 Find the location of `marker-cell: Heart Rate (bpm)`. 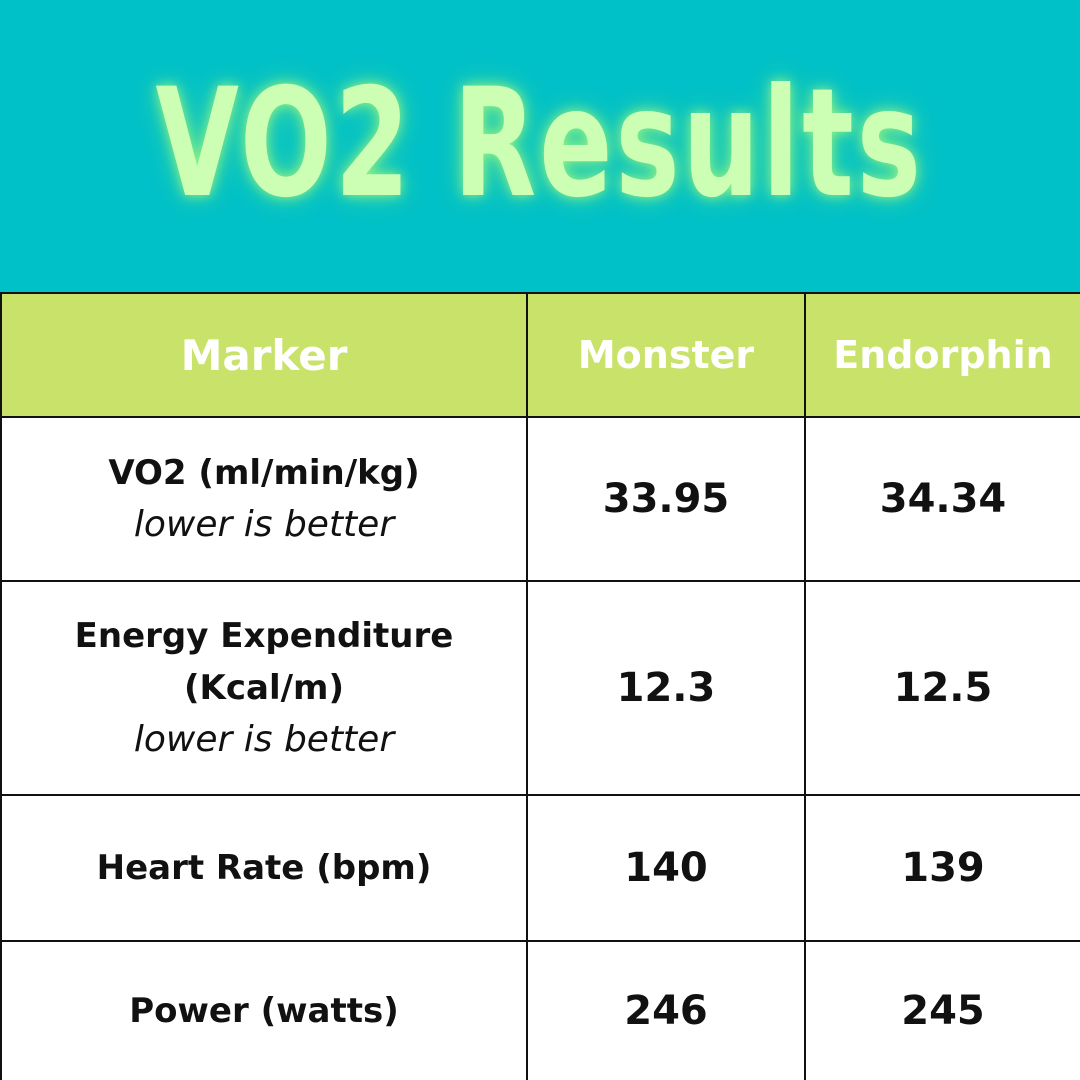

marker-cell: Heart Rate (bpm) is located at coordinates (264, 868).